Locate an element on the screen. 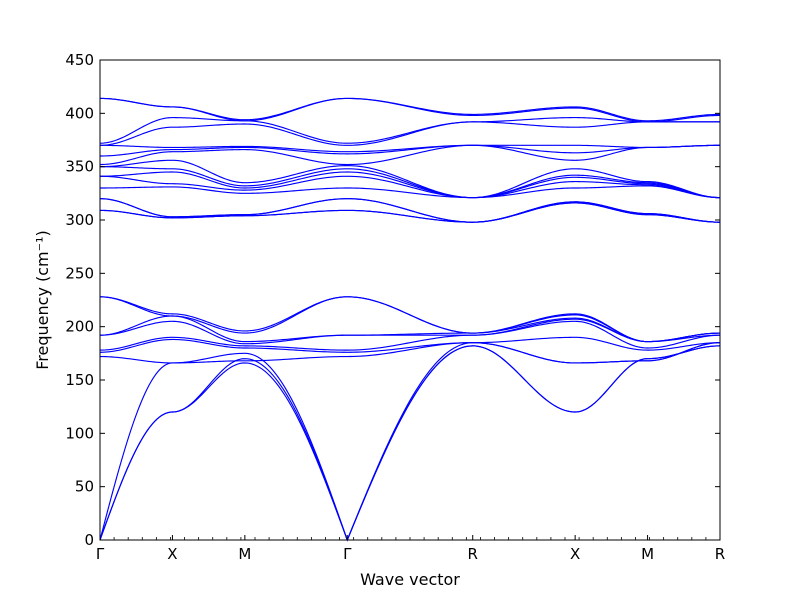  y-tick-label: 250 is located at coordinates (79, 273).